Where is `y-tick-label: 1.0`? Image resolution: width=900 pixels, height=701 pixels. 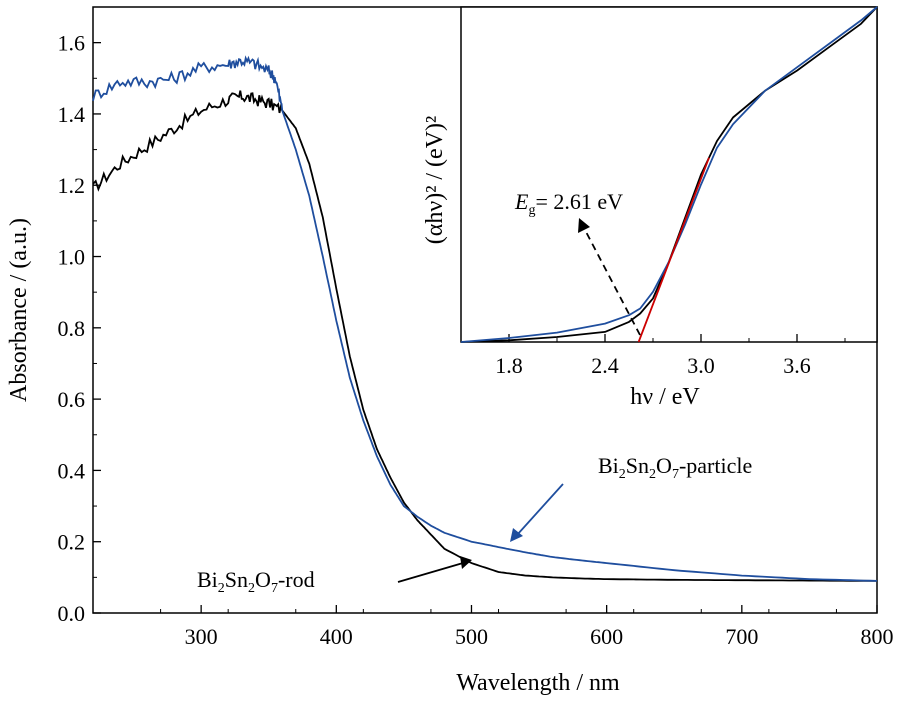
y-tick-label: 1.0 is located at coordinates (72, 257).